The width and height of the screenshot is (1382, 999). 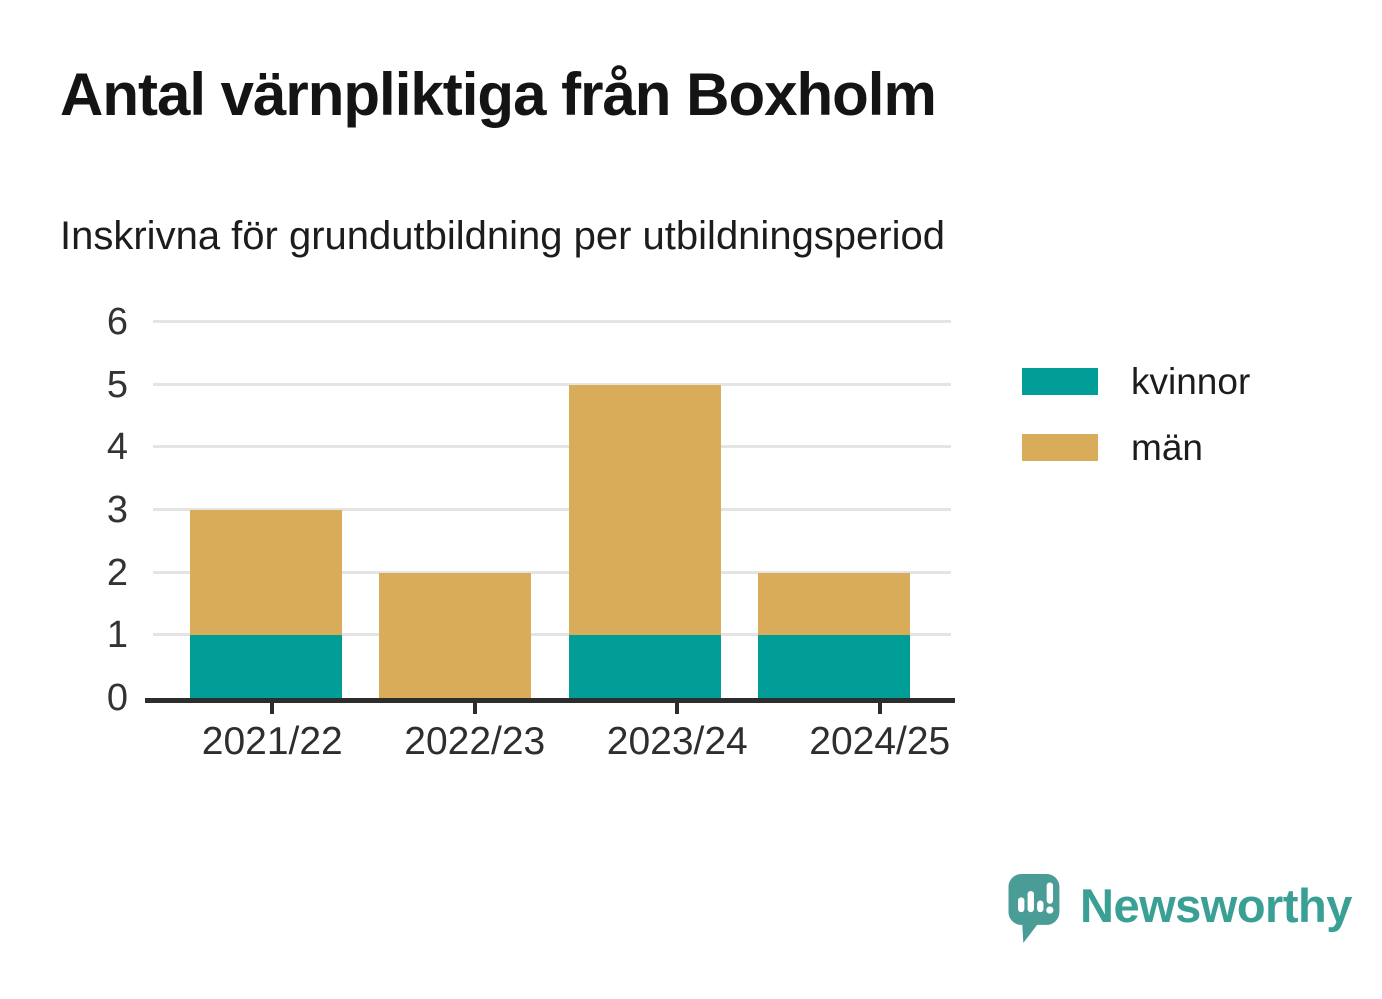 I want to click on legend-item-kvinnor: kvinnor, so click(x=1136, y=381).